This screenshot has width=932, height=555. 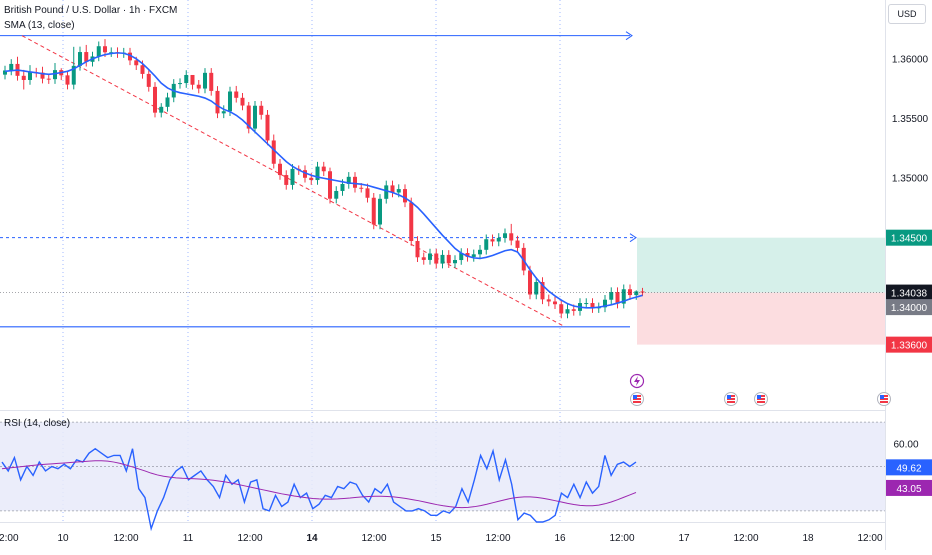 What do you see at coordinates (637, 381) in the screenshot?
I see `lightning-event-icon` at bounding box center [637, 381].